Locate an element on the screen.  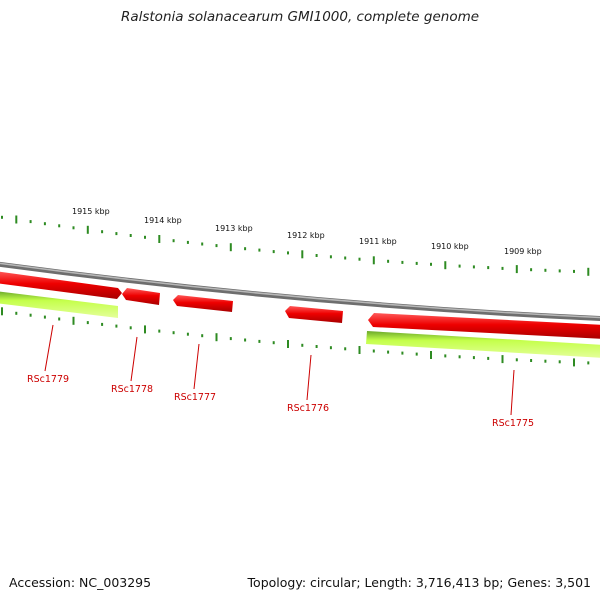
accession-value: NC_003295 is located at coordinates (115, 582).